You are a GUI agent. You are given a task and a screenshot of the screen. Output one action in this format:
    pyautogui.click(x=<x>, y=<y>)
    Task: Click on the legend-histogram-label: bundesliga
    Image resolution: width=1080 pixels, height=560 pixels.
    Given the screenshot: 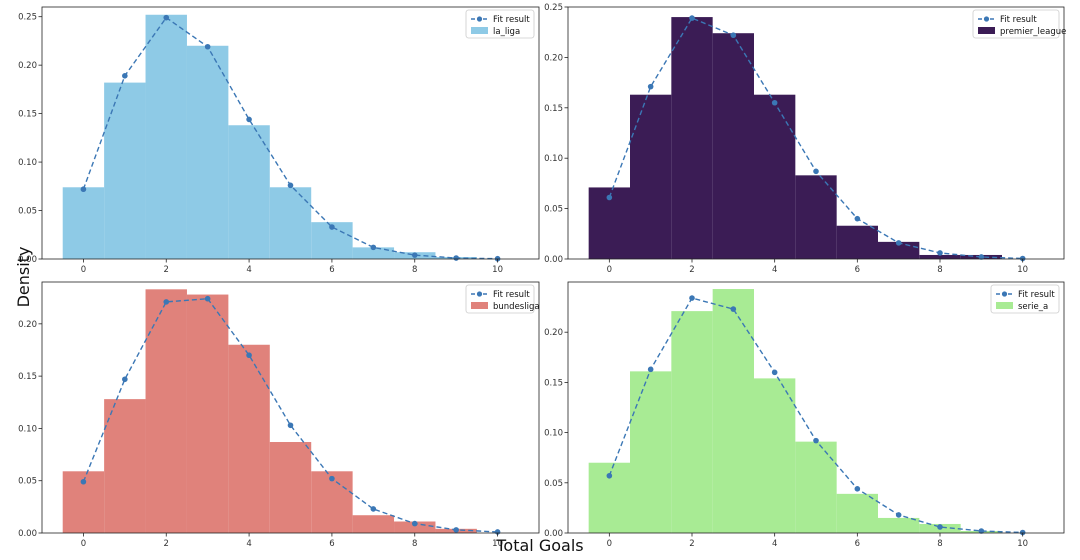 What is the action you would take?
    pyautogui.click(x=516, y=307)
    